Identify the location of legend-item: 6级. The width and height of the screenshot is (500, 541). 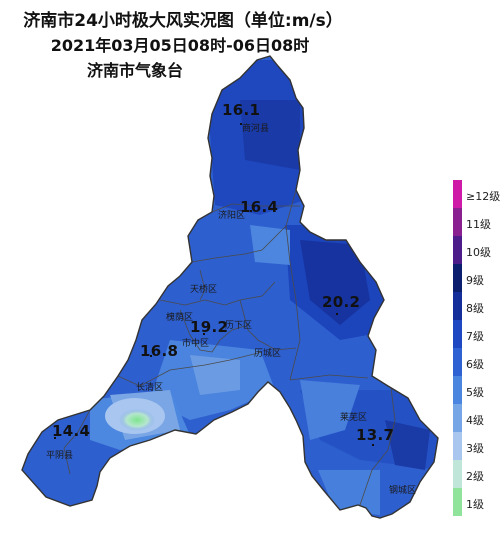
(476, 362).